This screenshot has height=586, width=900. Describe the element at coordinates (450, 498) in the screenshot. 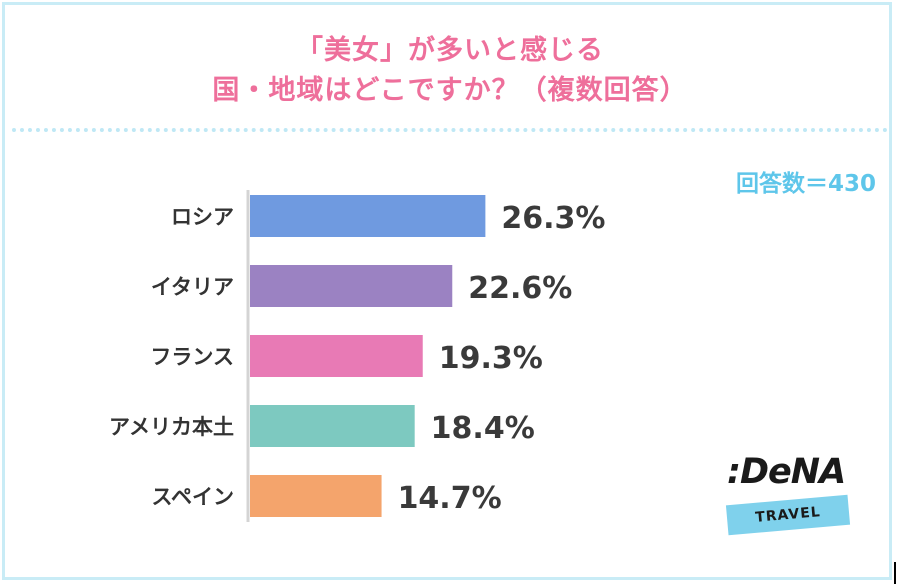

I see `value-label-4: 14.7%` at that location.